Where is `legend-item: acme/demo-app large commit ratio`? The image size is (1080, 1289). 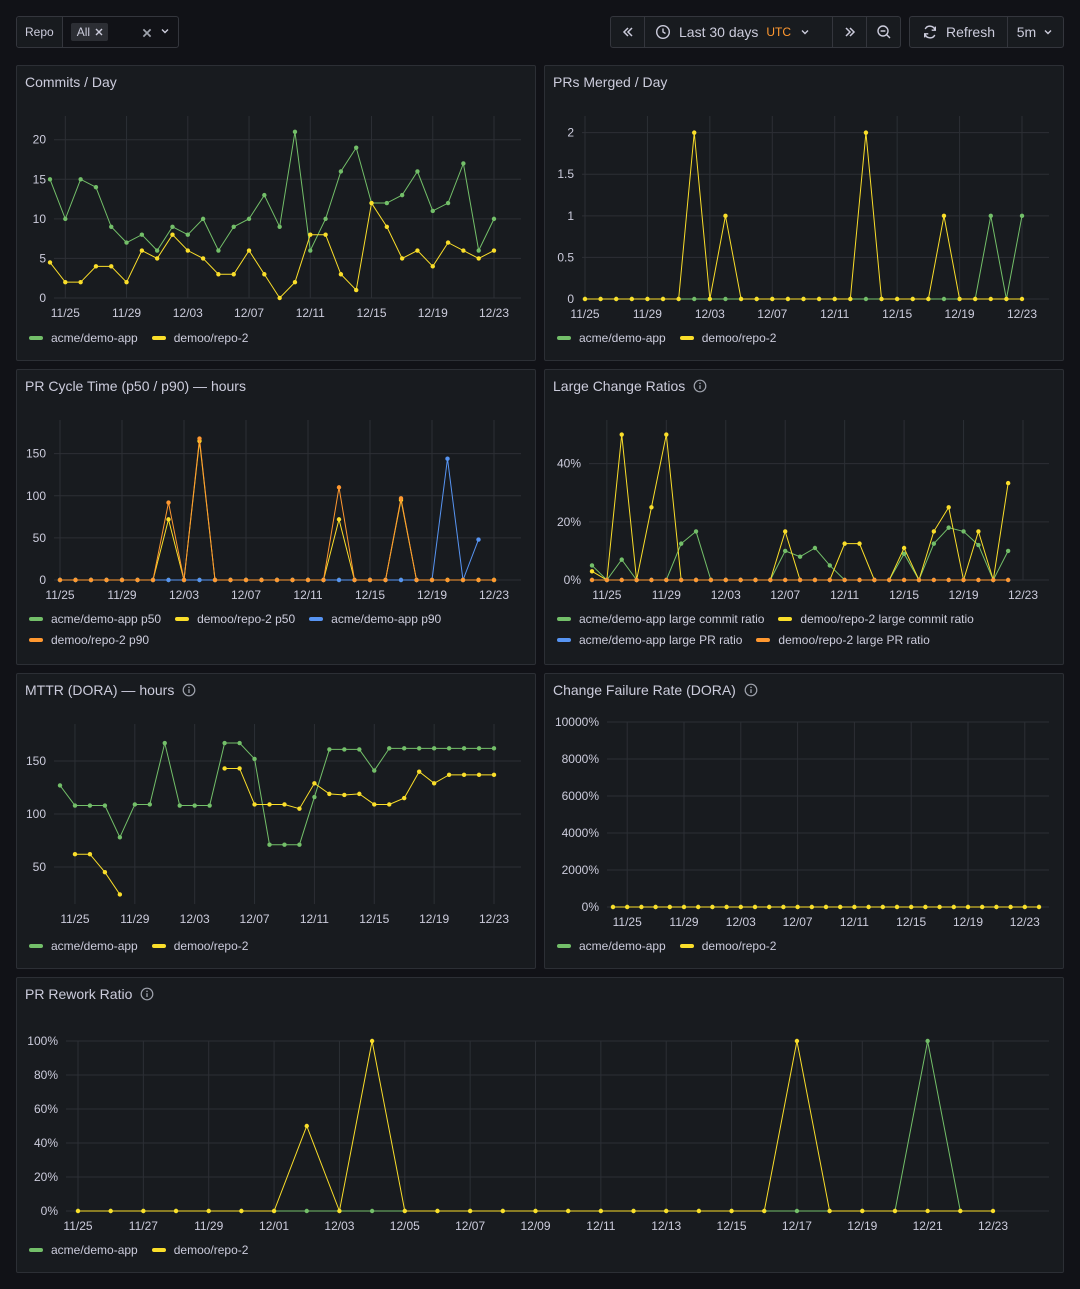 legend-item: acme/demo-app large commit ratio is located at coordinates (660, 619).